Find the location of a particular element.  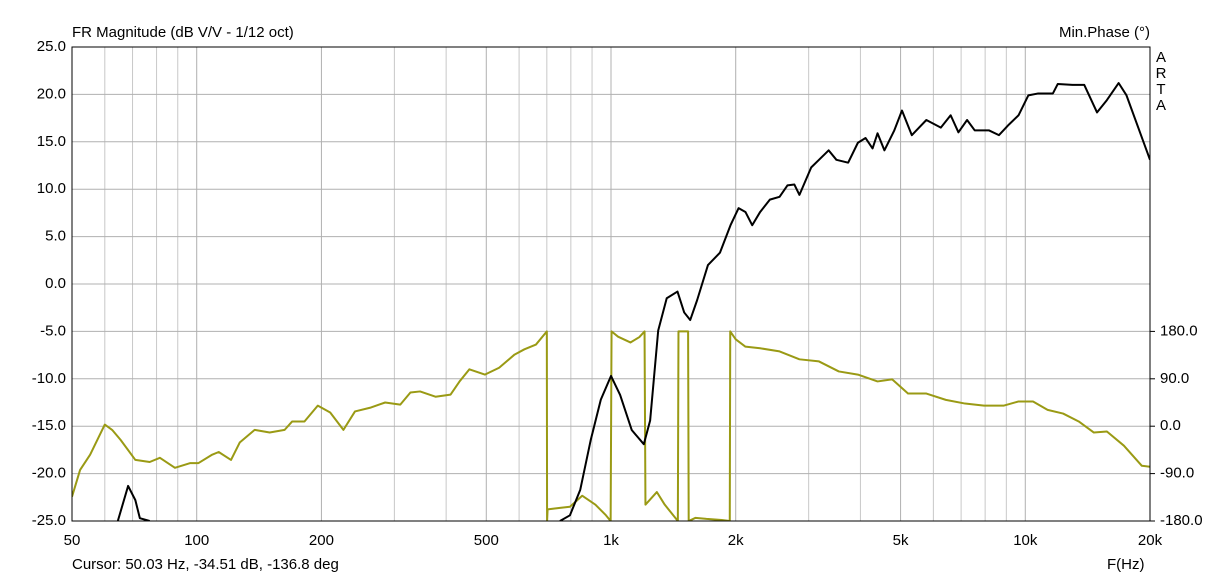

y2-title: Min.Phase (°) is located at coordinates (1104, 32).